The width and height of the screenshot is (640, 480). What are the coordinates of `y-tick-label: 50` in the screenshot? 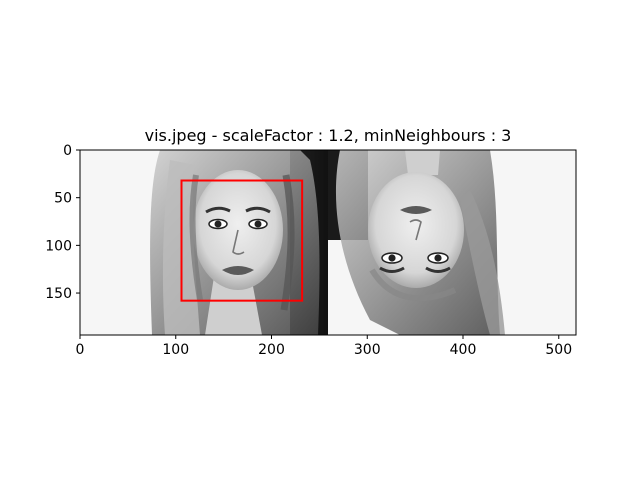 It's located at (63, 199).